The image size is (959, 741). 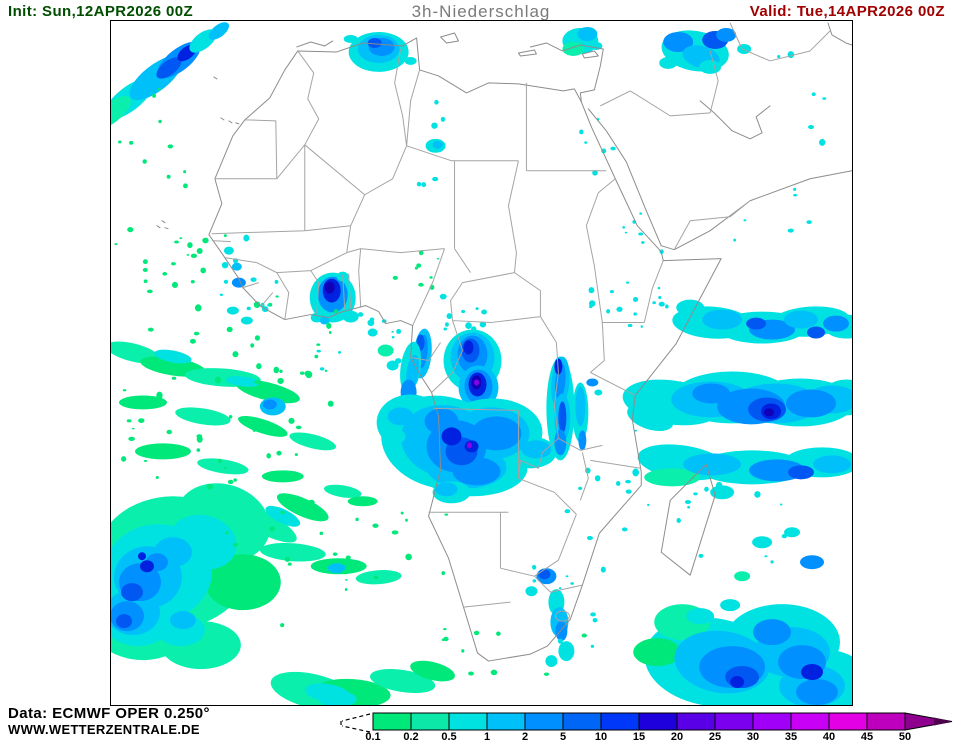 I want to click on mediterranean-and-levant, so click(x=450, y=67).